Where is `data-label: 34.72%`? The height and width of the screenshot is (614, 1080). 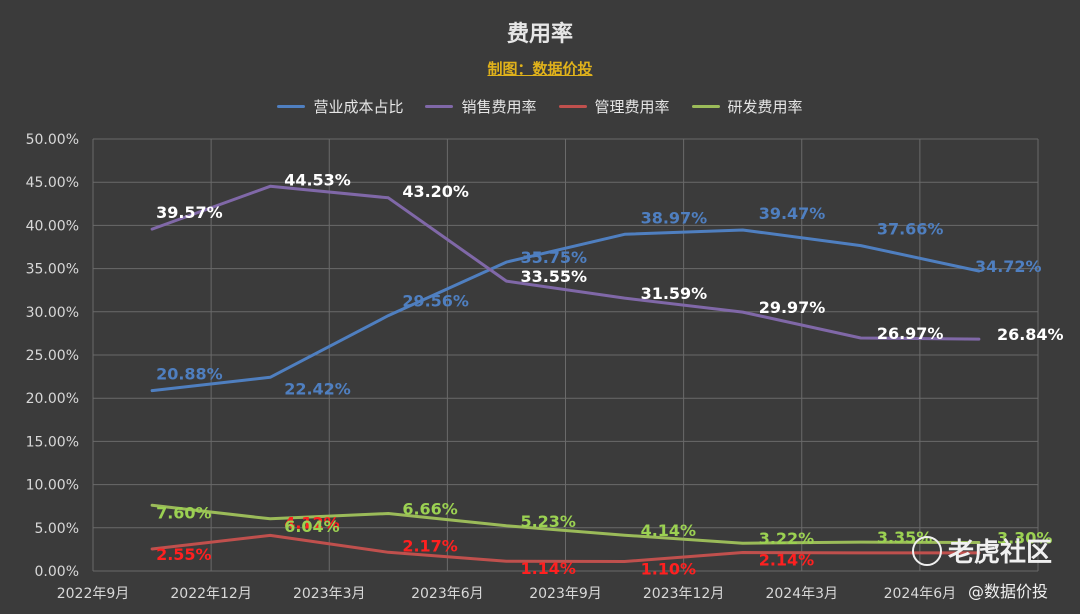
data-label: 34.72% is located at coordinates (1008, 266).